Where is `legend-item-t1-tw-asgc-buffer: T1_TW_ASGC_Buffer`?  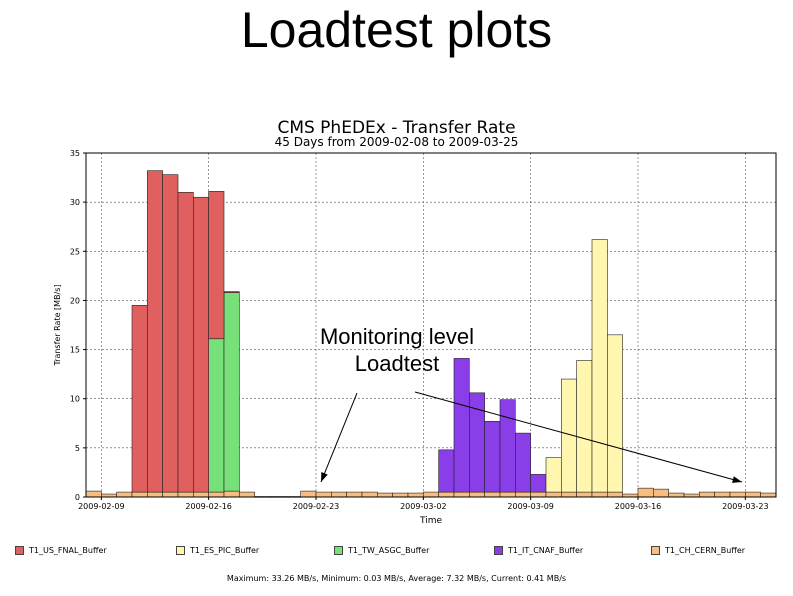
legend-item-t1-tw-asgc-buffer: T1_TW_ASGC_Buffer is located at coordinates (381, 550).